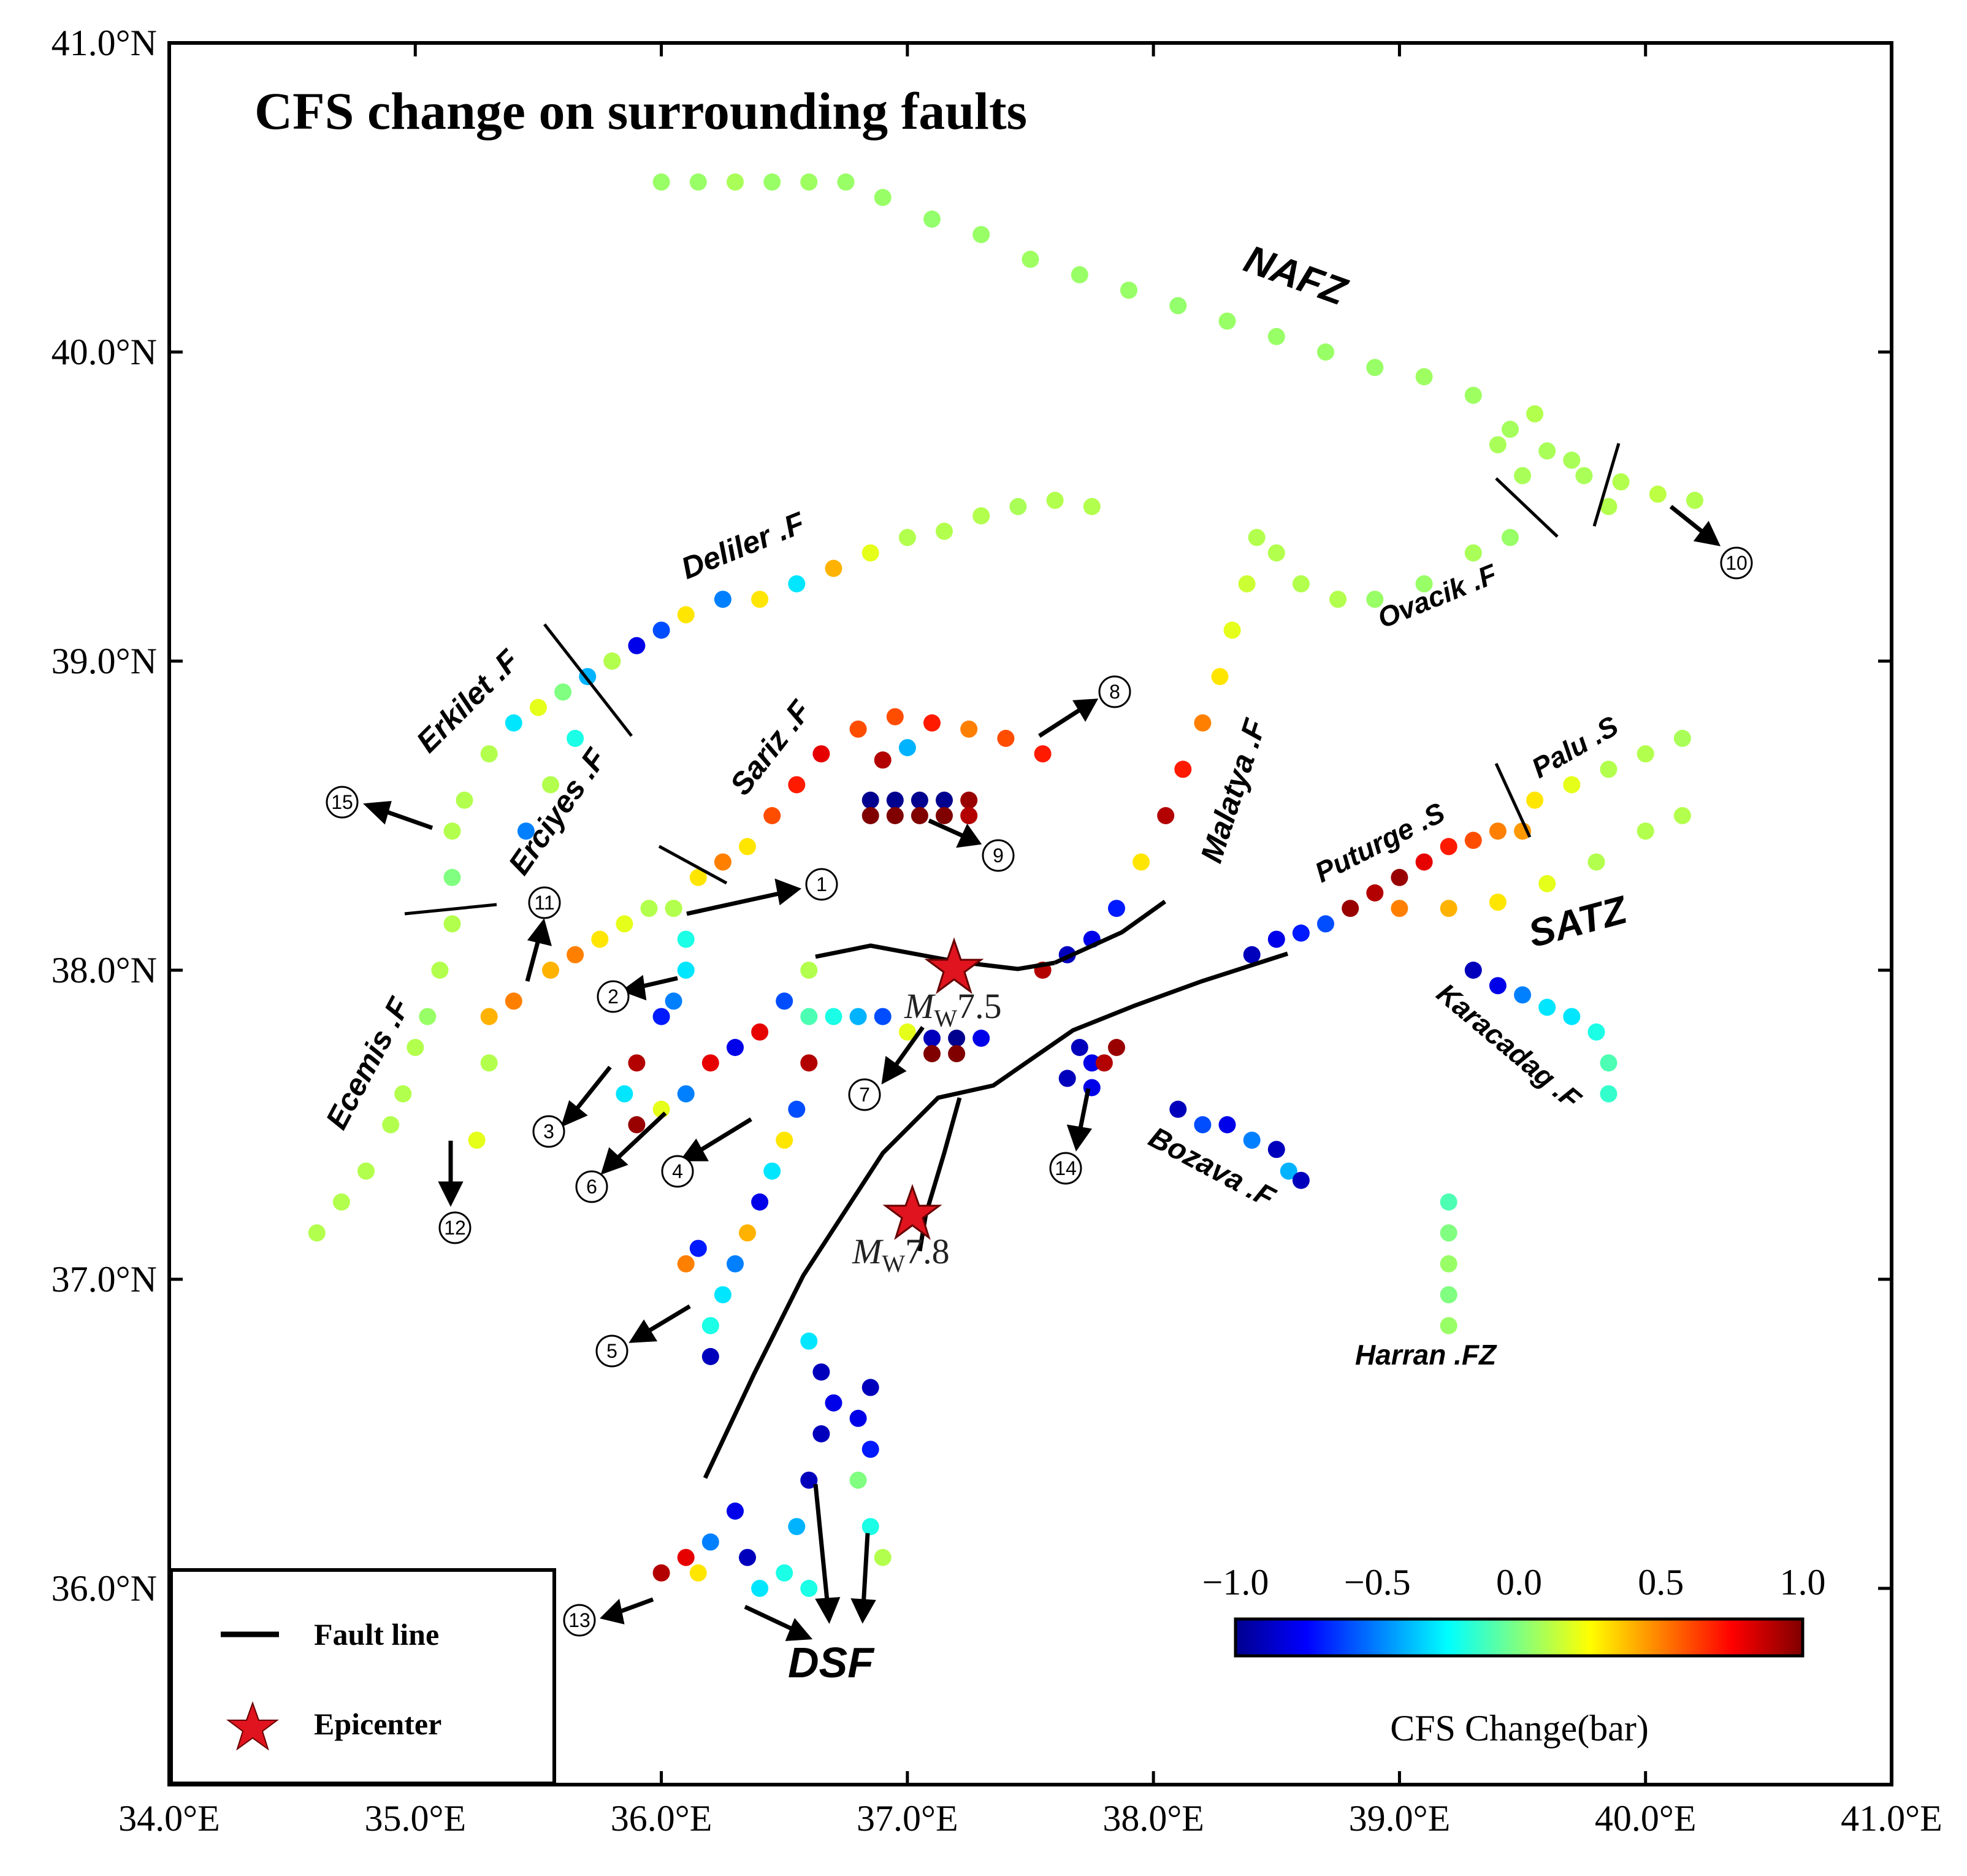 The image size is (1967, 1876). What do you see at coordinates (579, 1620) in the screenshot?
I see `svg-text: 13` at bounding box center [579, 1620].